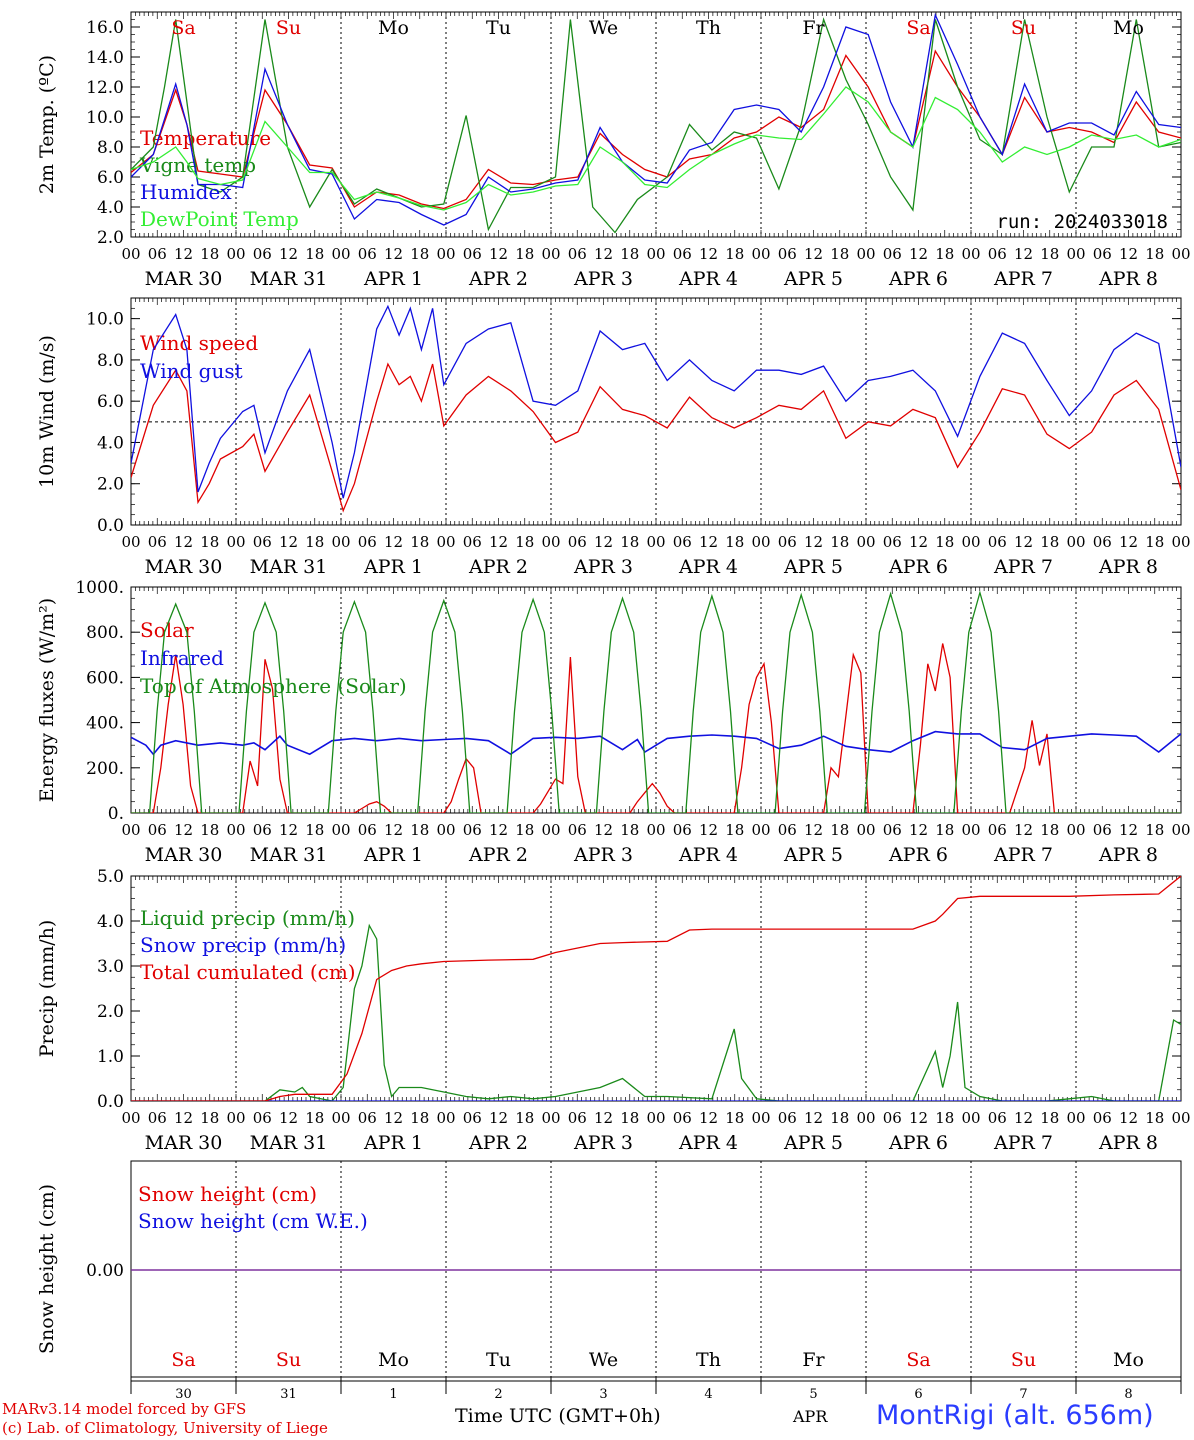 The height and width of the screenshot is (1440, 1194). Describe the element at coordinates (708, 279) in the screenshot. I see `date-label: APR 4` at that location.